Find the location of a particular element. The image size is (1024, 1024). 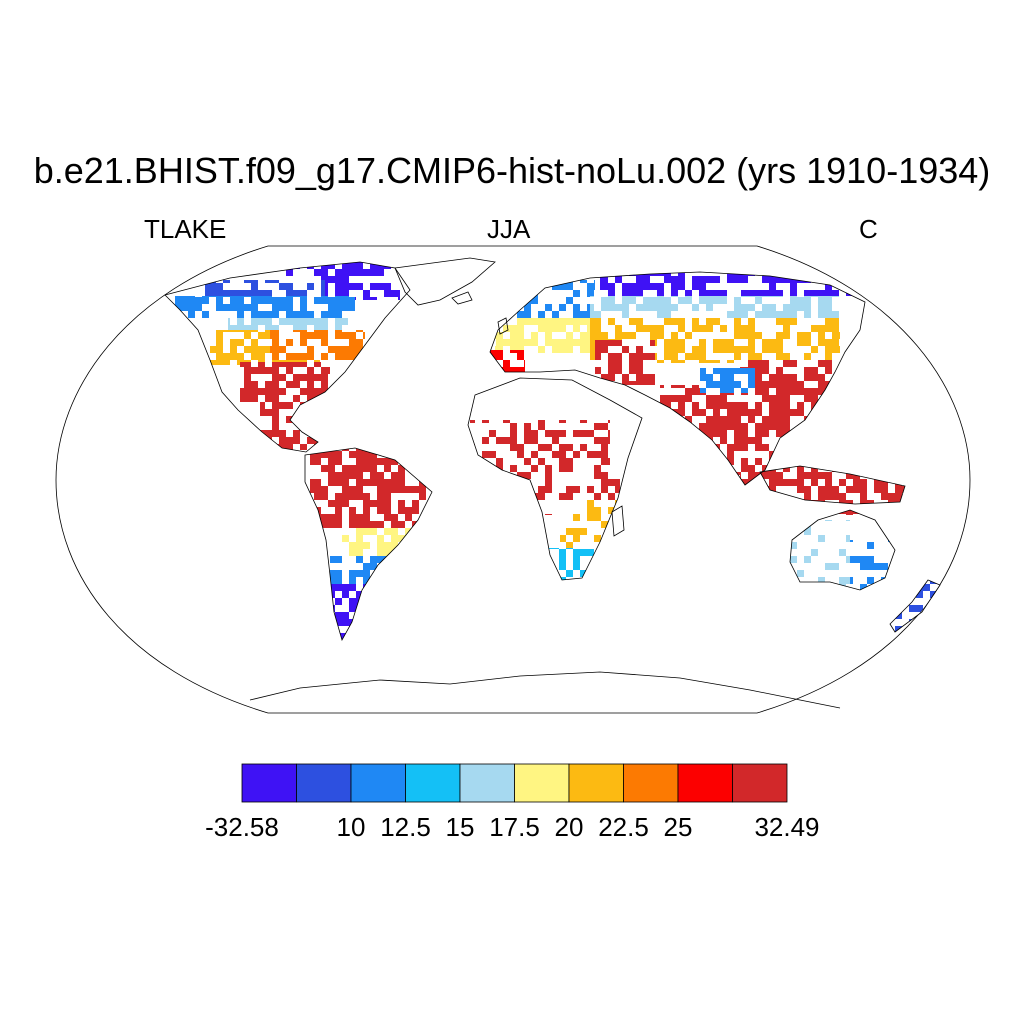

colorbar-tick-label: -32.58 is located at coordinates (242, 827).